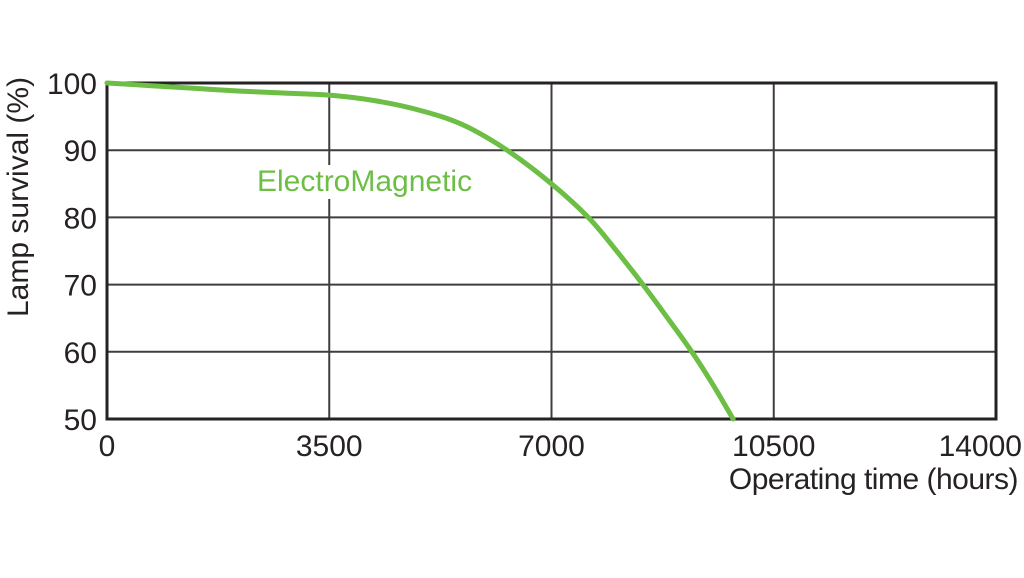  What do you see at coordinates (80, 151) in the screenshot?
I see `y-tick-label: 90` at bounding box center [80, 151].